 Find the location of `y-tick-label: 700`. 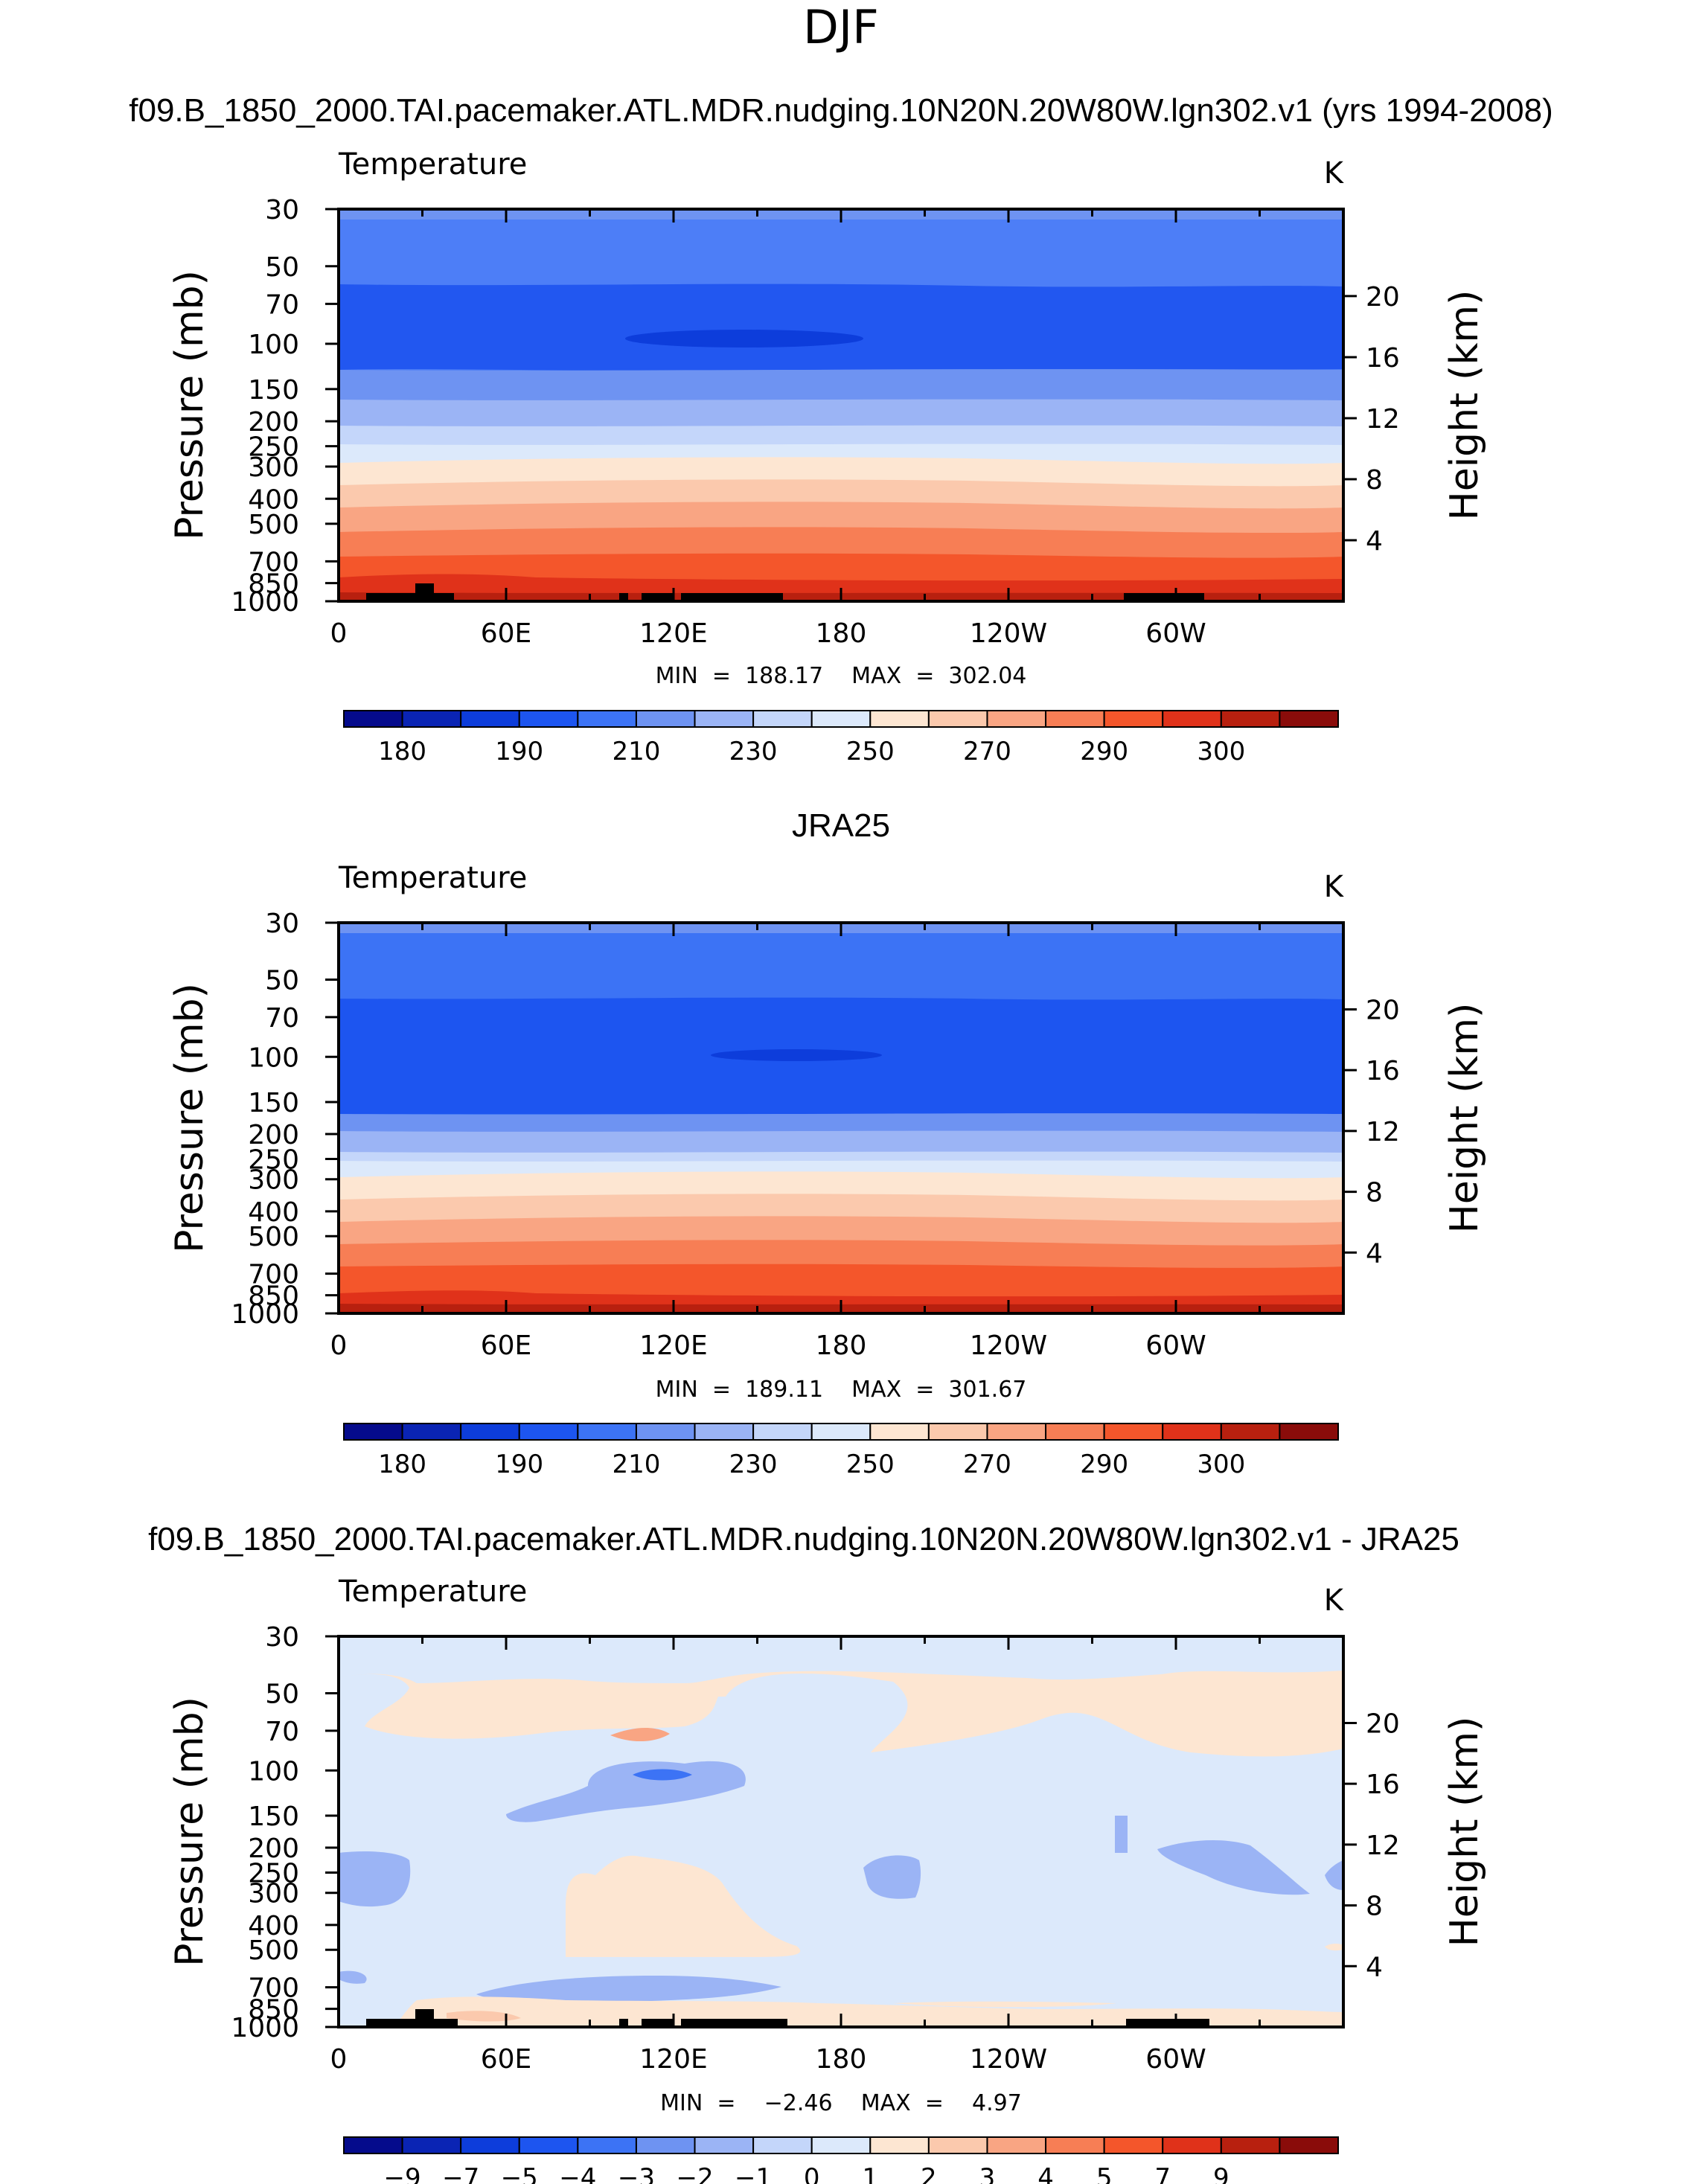

y-tick-label: 700 is located at coordinates (273, 1988).